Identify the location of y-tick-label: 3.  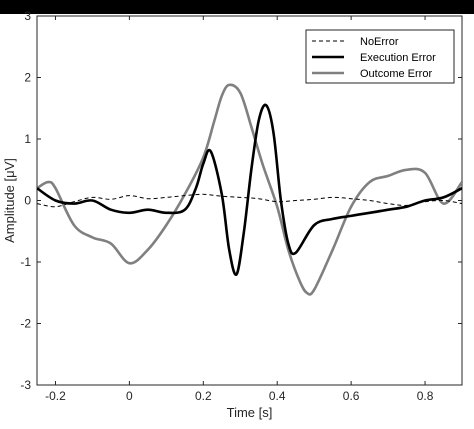
(27, 16).